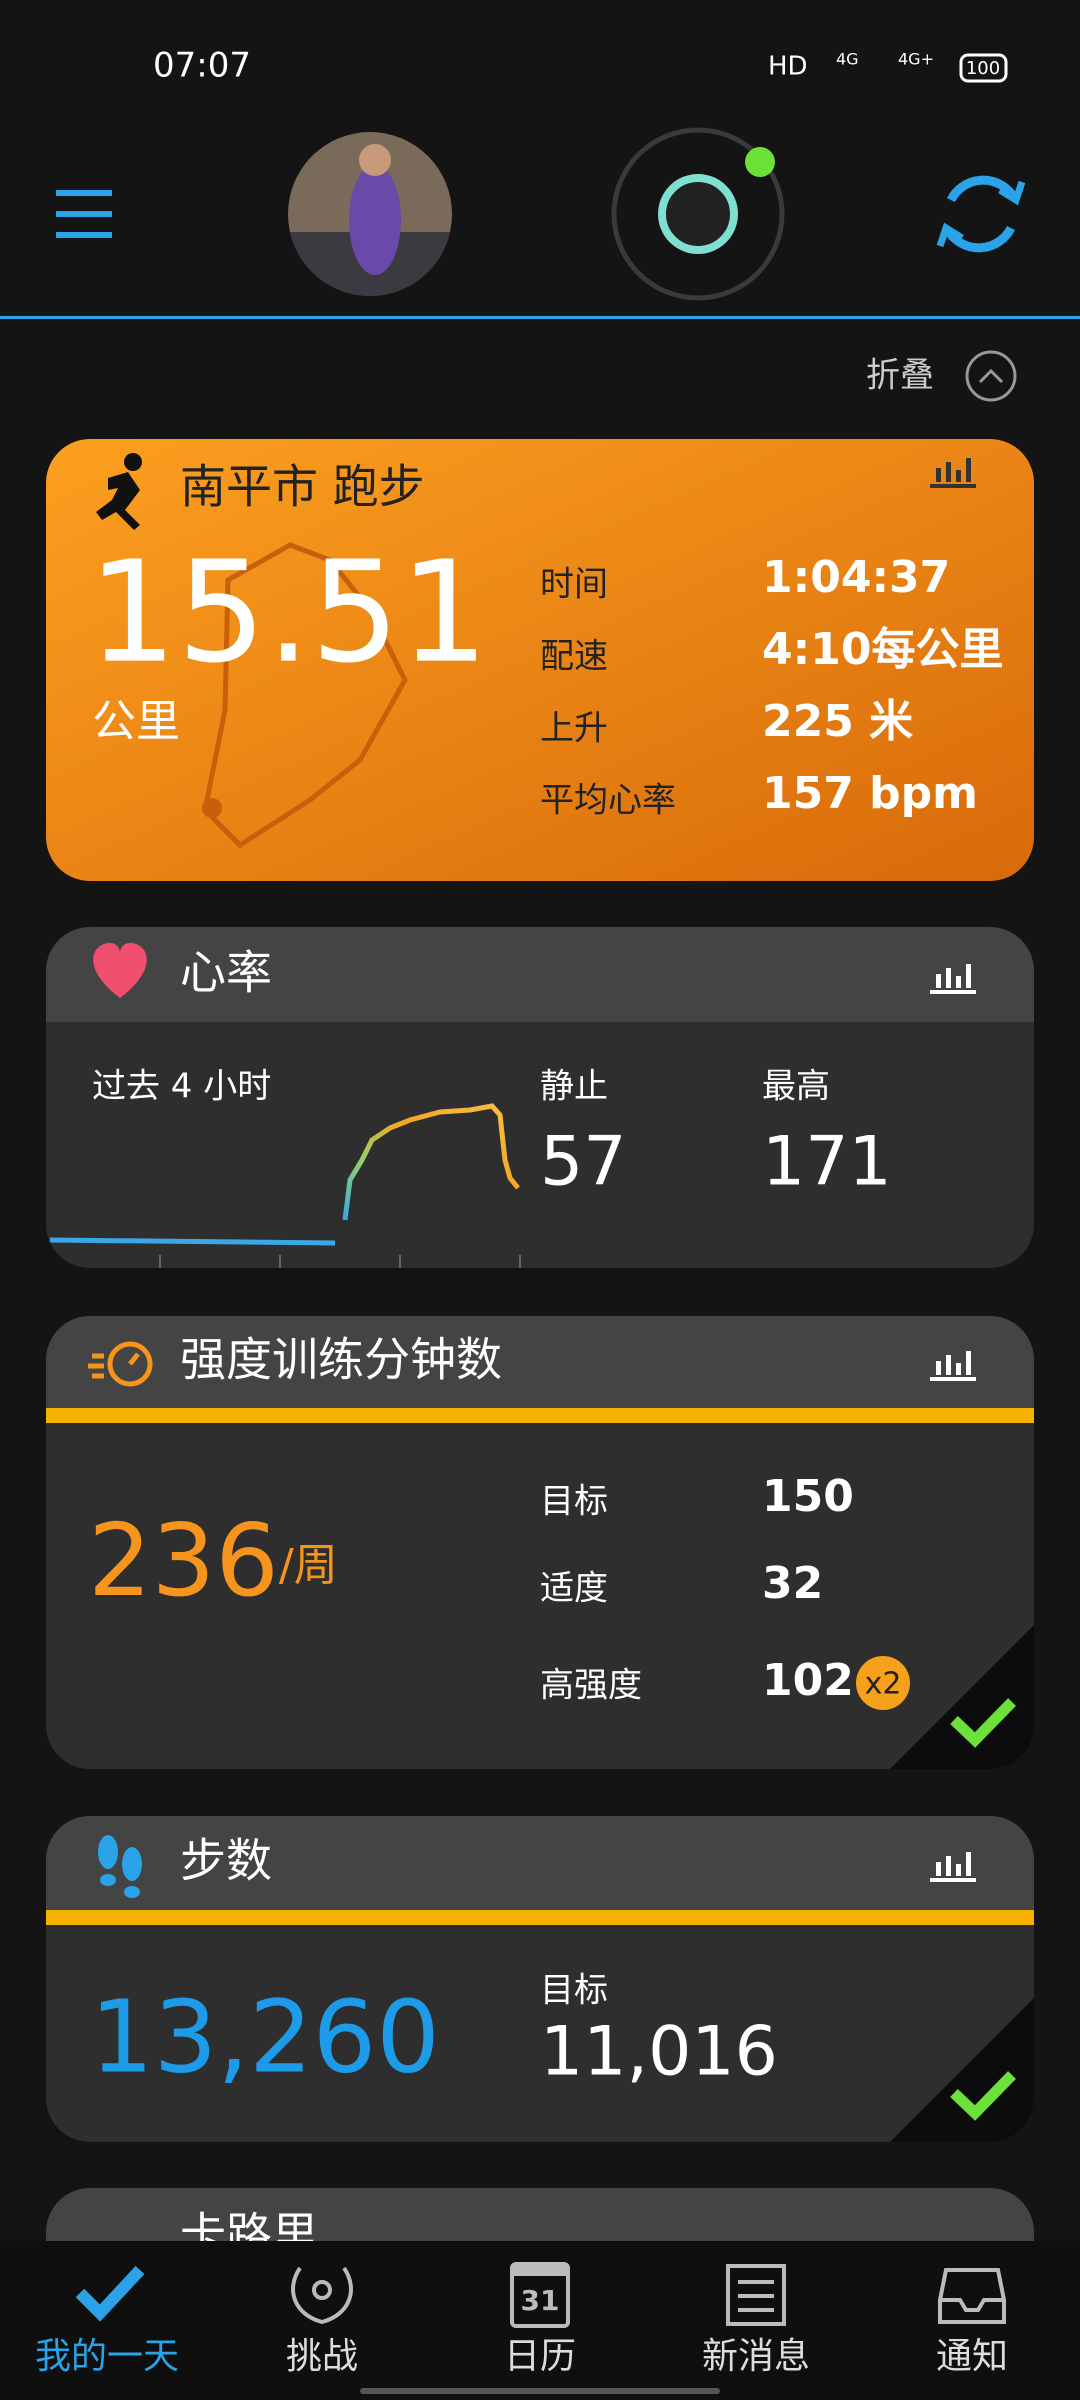 The height and width of the screenshot is (2400, 1080). I want to click on intensity-stats: 目标 150 适度 32 高强度 102, so click(697, 1588).